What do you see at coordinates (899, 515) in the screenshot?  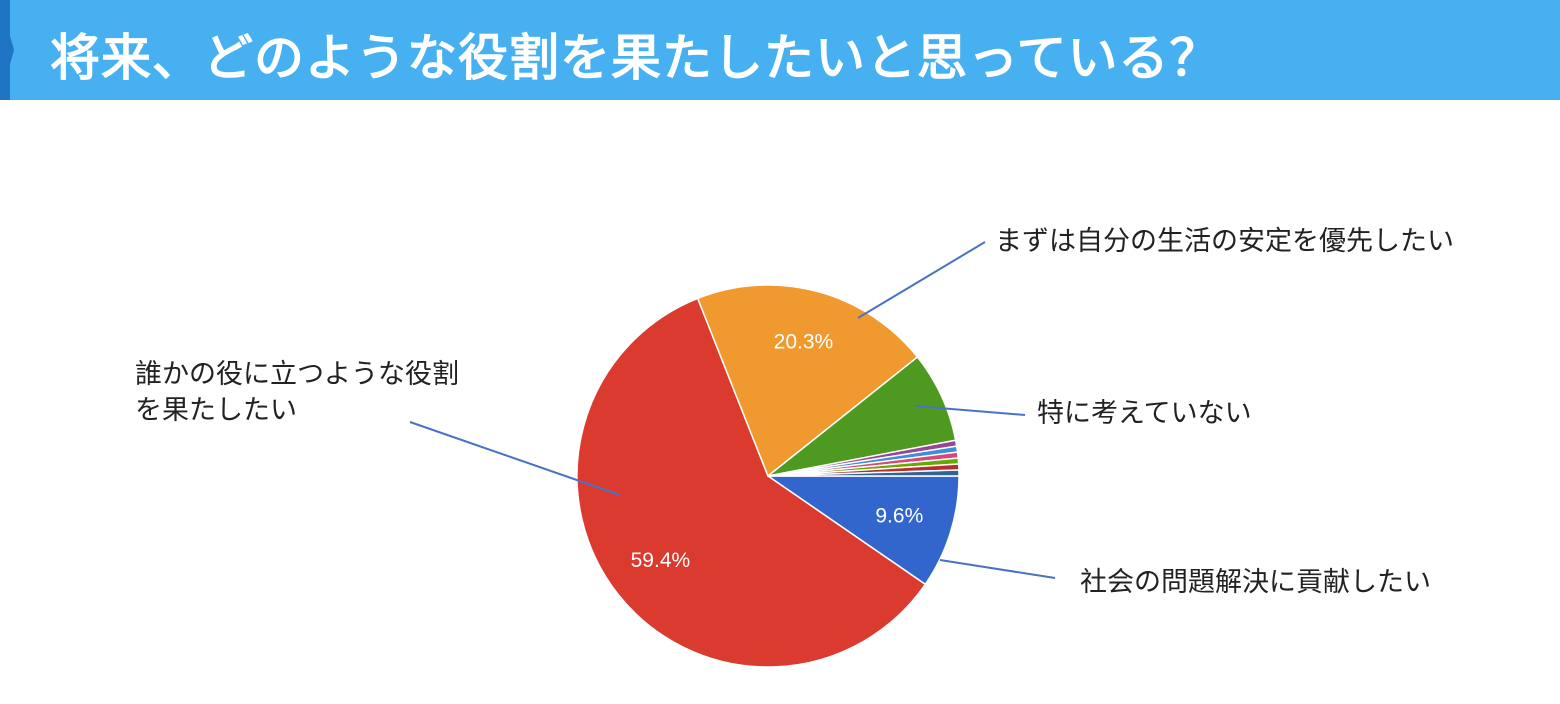 I see `value-label: 9.6%` at bounding box center [899, 515].